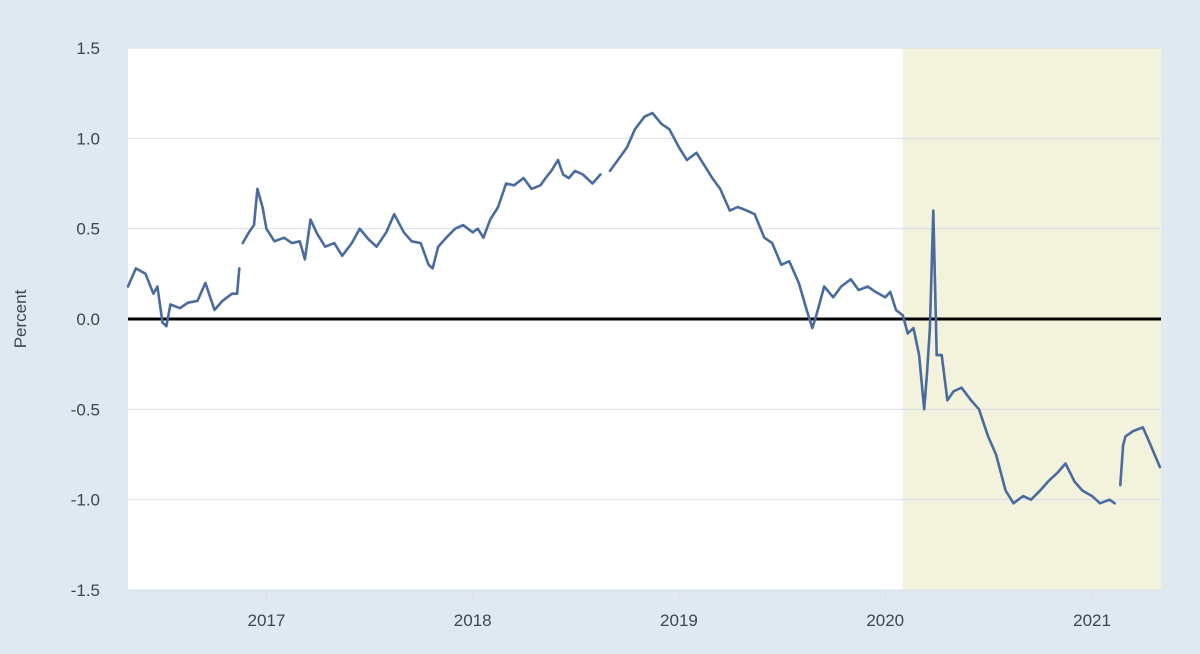 The height and width of the screenshot is (654, 1200). What do you see at coordinates (85, 409) in the screenshot?
I see `y-tick-label: -0.5` at bounding box center [85, 409].